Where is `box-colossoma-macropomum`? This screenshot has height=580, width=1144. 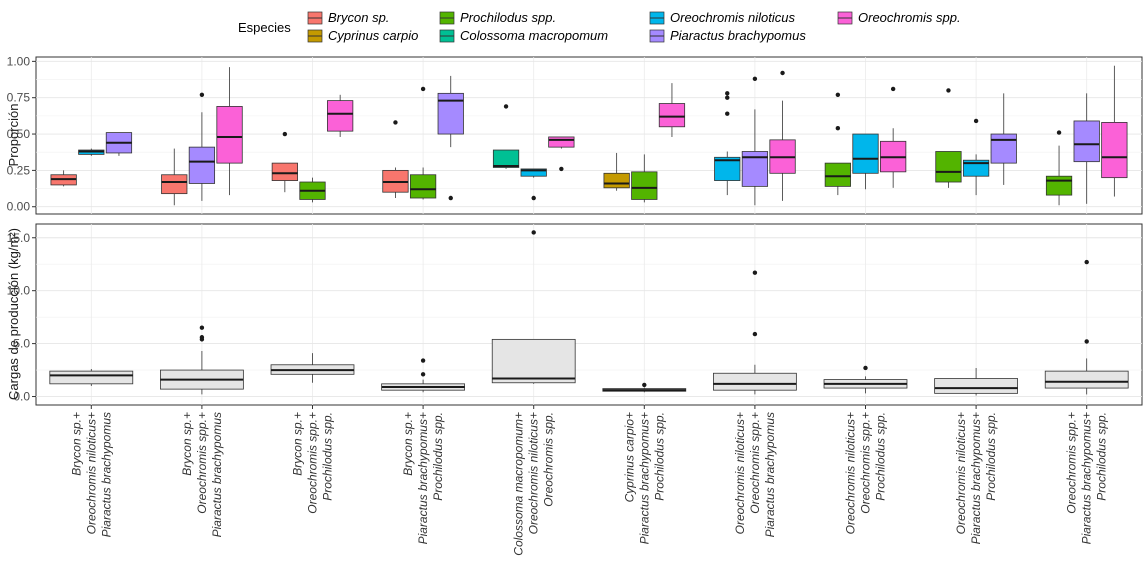
box-colossoma-macropomum is located at coordinates (506, 136).